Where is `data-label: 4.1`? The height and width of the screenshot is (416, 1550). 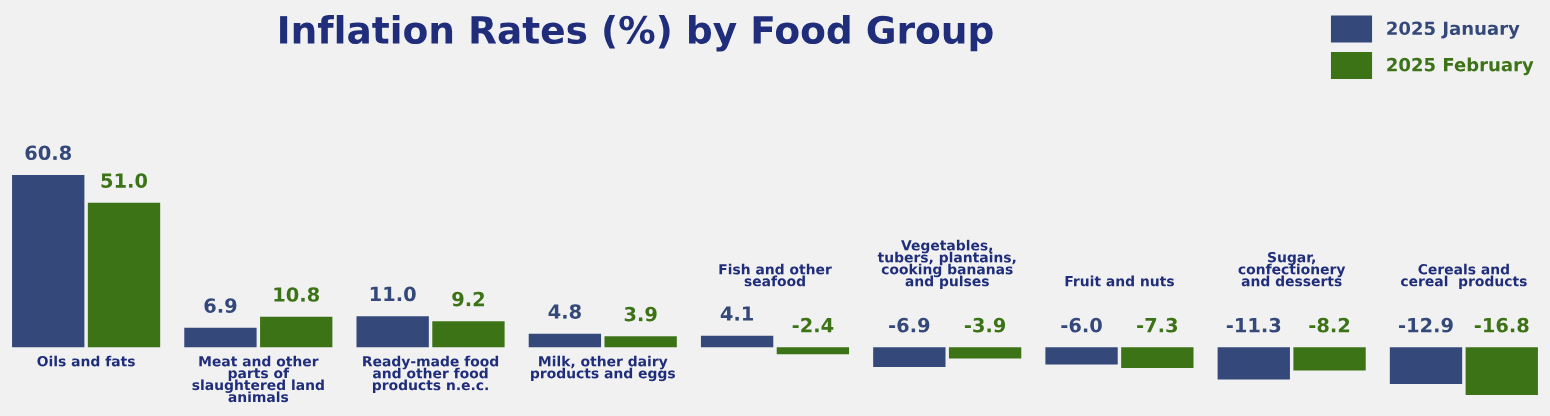 data-label: 4.1 is located at coordinates (736, 313).